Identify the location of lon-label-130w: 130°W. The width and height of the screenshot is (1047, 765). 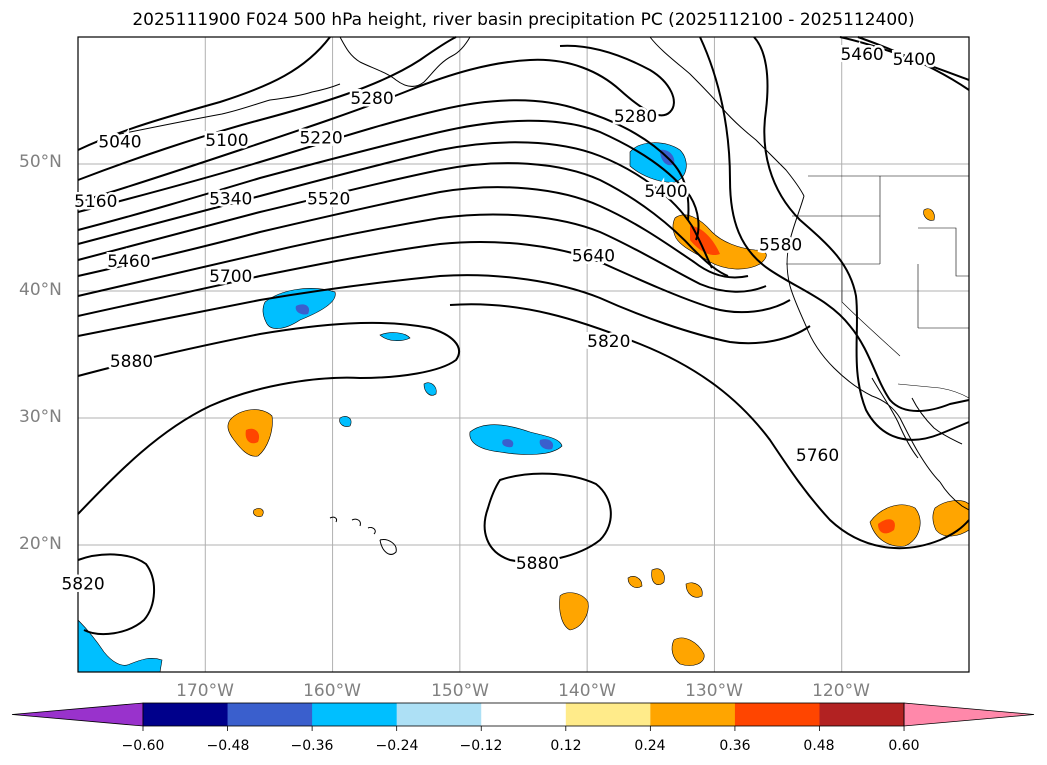
(714, 691).